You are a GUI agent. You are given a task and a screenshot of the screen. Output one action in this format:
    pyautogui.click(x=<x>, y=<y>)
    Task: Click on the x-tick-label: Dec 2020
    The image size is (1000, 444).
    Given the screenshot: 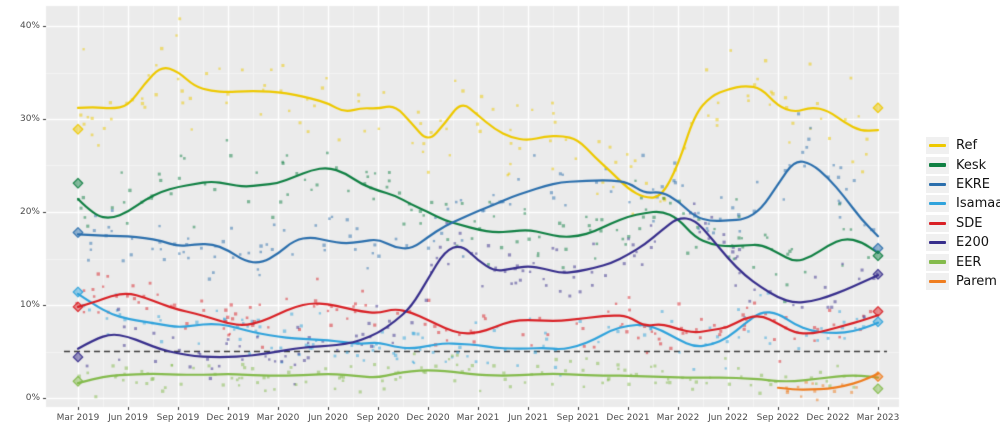 What is the action you would take?
    pyautogui.click(x=428, y=418)
    